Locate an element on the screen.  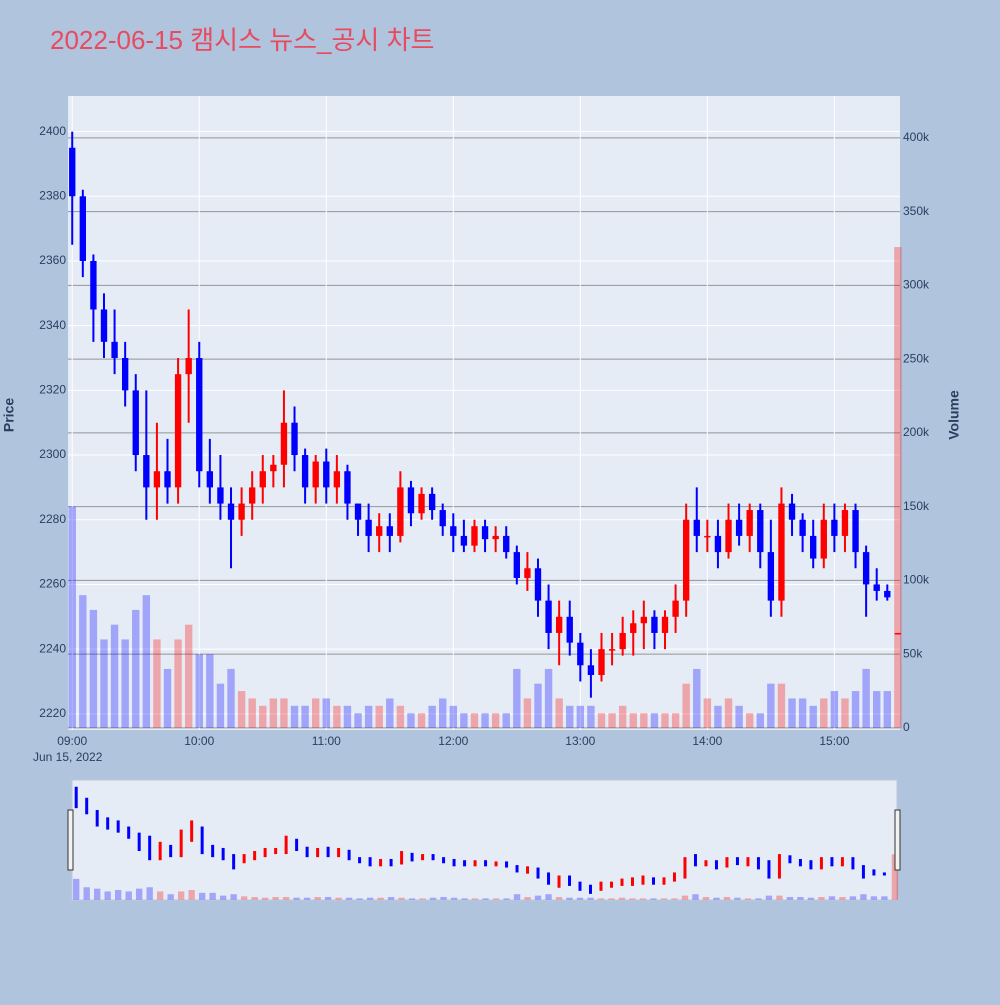
range-slider is located at coordinates (484, 840).